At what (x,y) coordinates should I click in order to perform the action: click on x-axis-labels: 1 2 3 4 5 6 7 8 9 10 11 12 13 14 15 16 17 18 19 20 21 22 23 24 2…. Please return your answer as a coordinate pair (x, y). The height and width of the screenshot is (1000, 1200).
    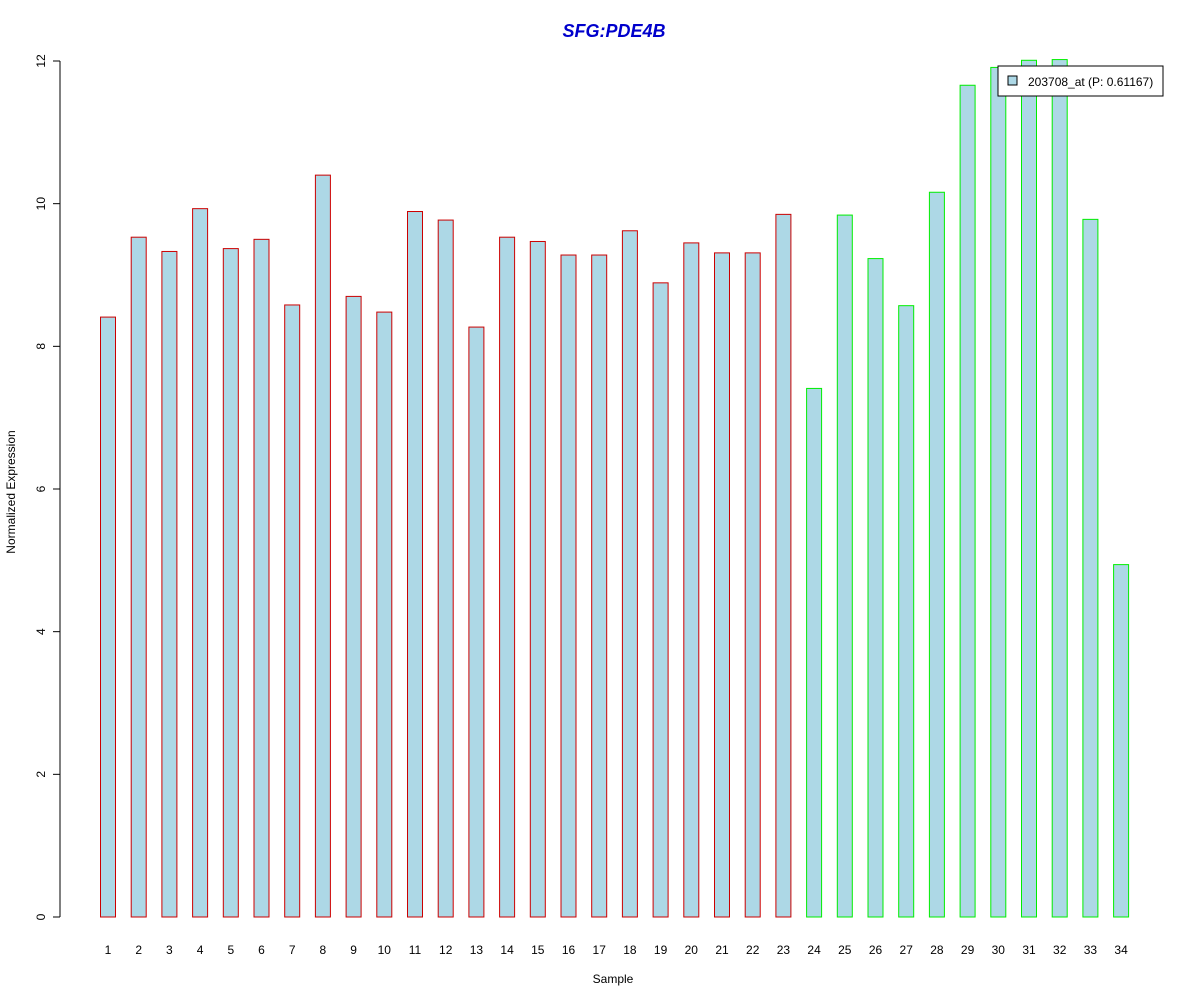
    Looking at the image, I should click on (616, 950).